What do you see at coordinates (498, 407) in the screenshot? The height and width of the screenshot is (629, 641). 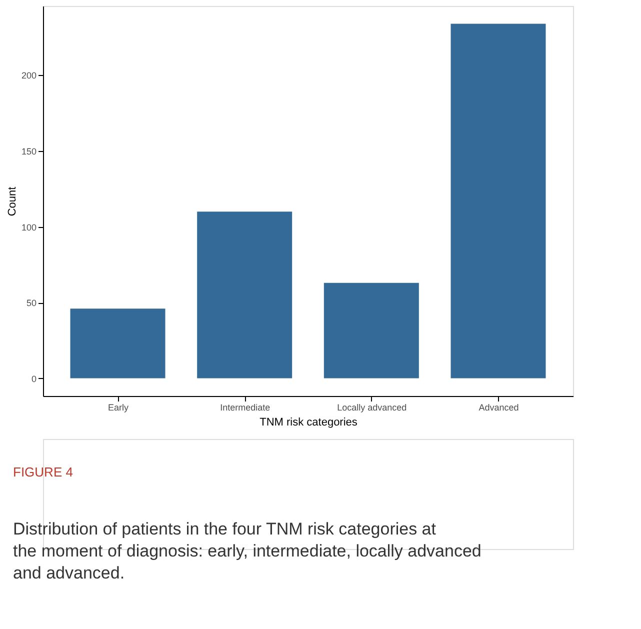 I see `x-tick-label: Advanced` at bounding box center [498, 407].